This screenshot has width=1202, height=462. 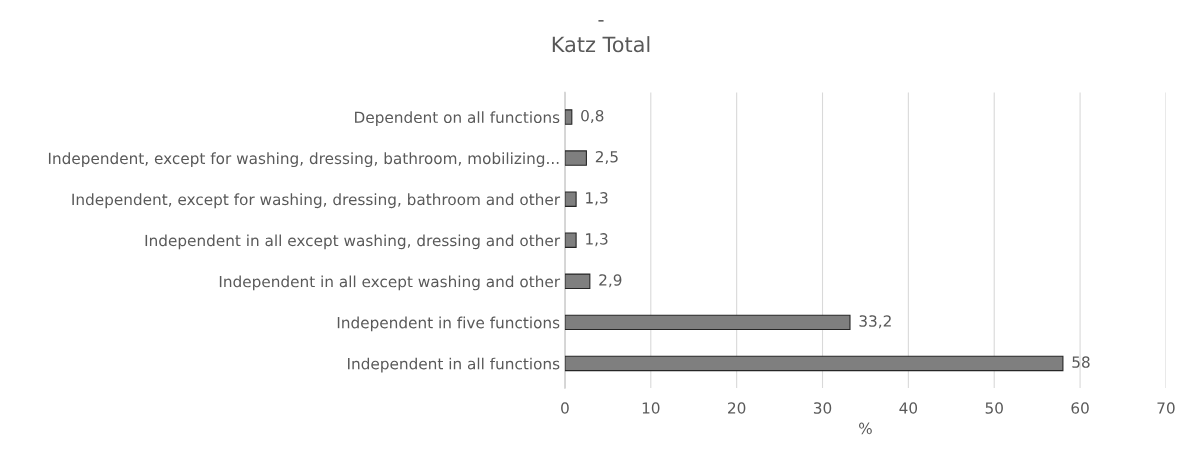 I want to click on y-tick-label: Independent in all functions, so click(x=454, y=365).